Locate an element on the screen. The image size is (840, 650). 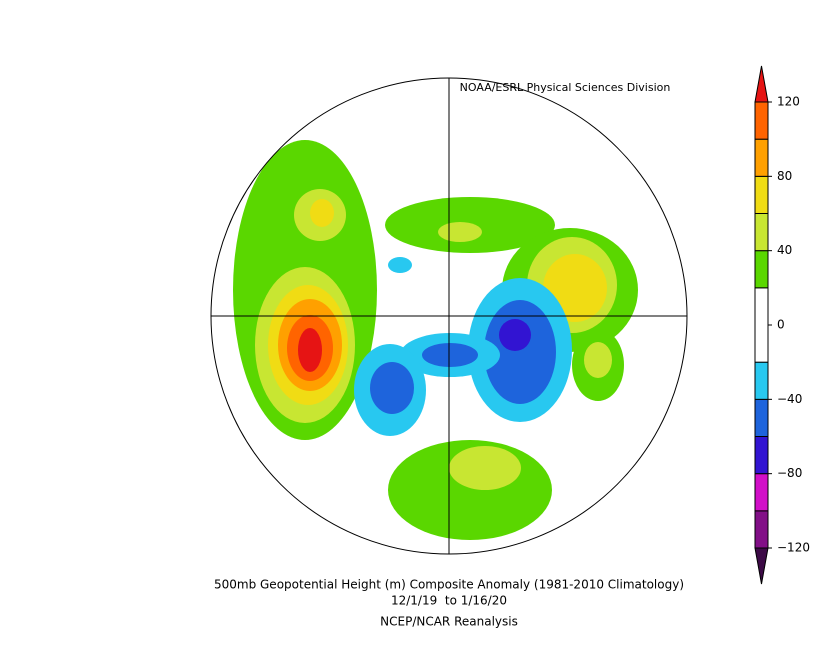
data-source: NCEP/NCAR Reanalysis is located at coordinates (449, 622).